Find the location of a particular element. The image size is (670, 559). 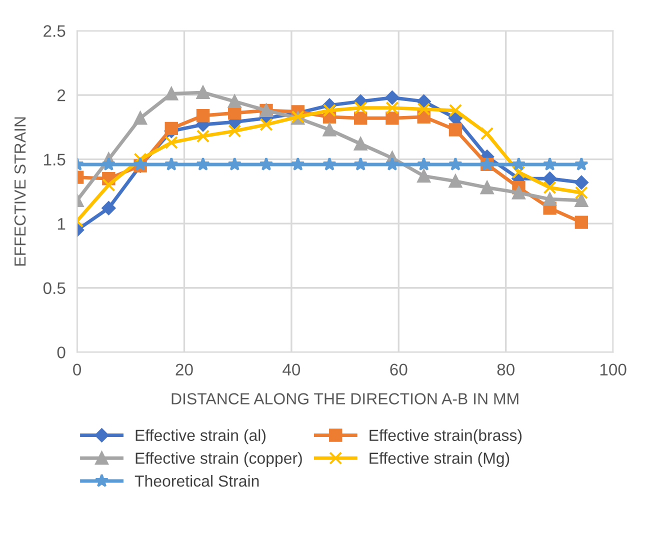

y-axis-title: EFFECTIVE STRAIN is located at coordinates (20, 191).